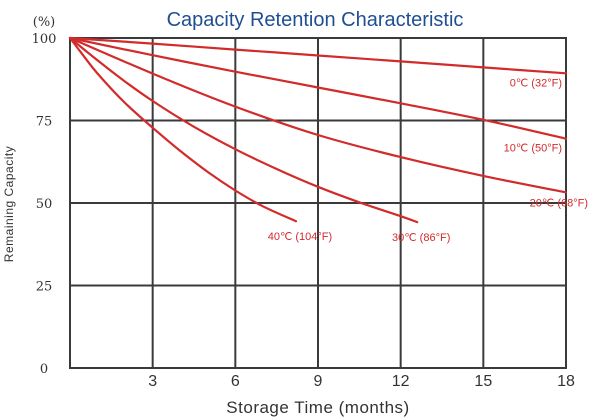  Describe the element at coordinates (533, 149) in the screenshot. I see `series-label-1: 10℃ (50°F)` at that location.